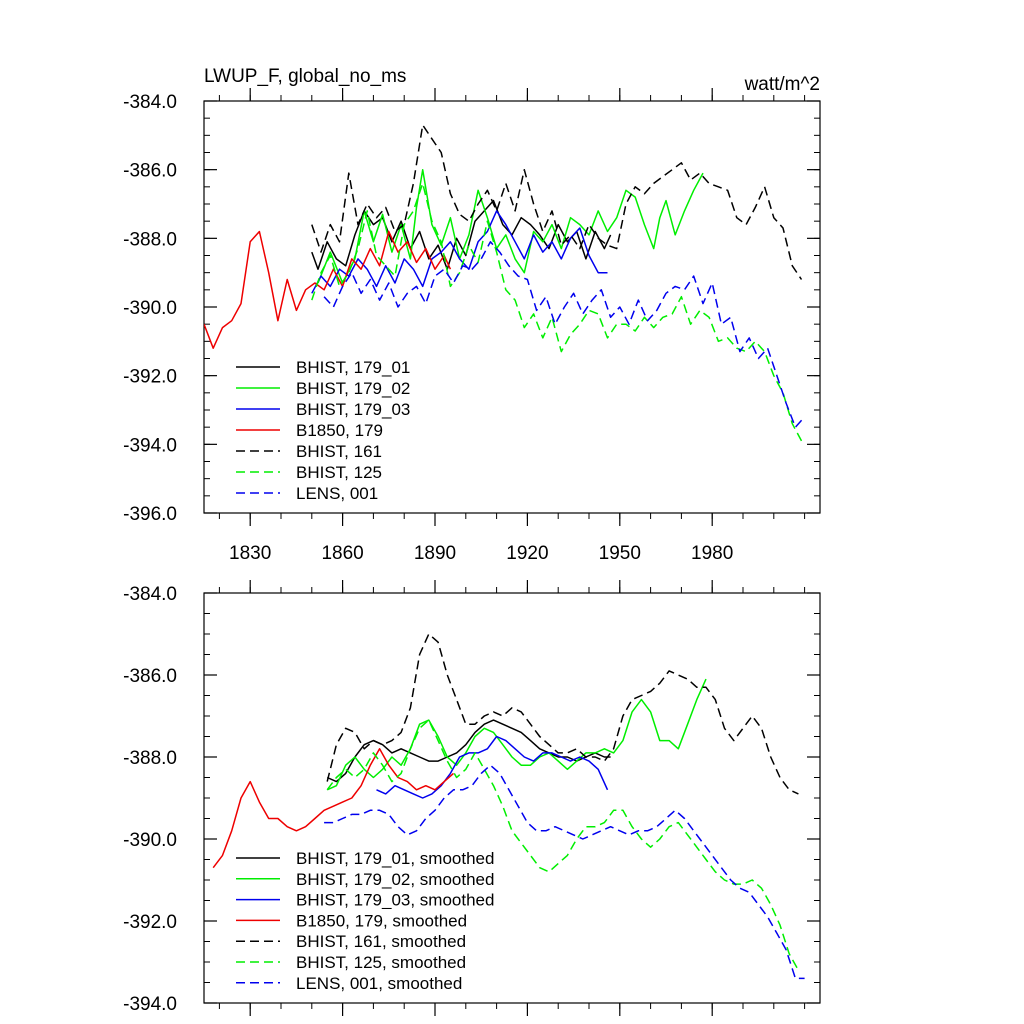  Describe the element at coordinates (782, 84) in the screenshot. I see `top-panel-units: watt/m^2` at that location.